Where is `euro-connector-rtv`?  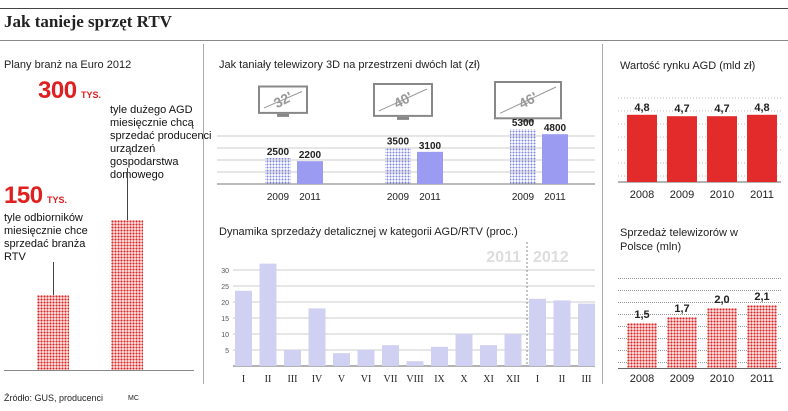 euro-connector-rtv is located at coordinates (53, 278).